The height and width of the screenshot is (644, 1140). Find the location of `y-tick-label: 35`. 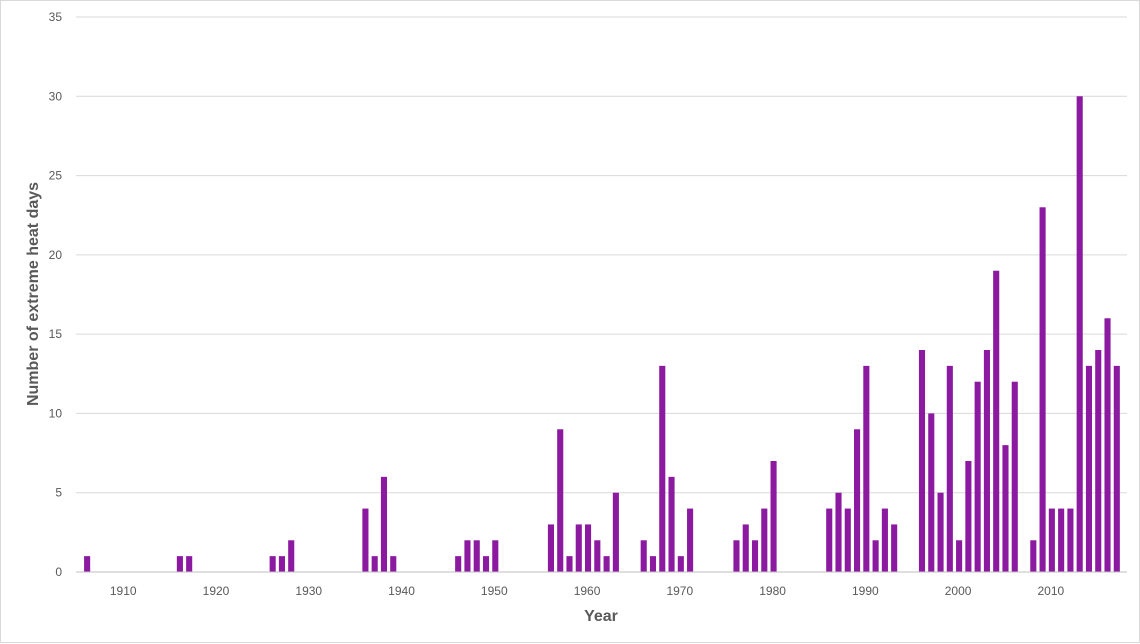

y-tick-label: 35 is located at coordinates (56, 17).